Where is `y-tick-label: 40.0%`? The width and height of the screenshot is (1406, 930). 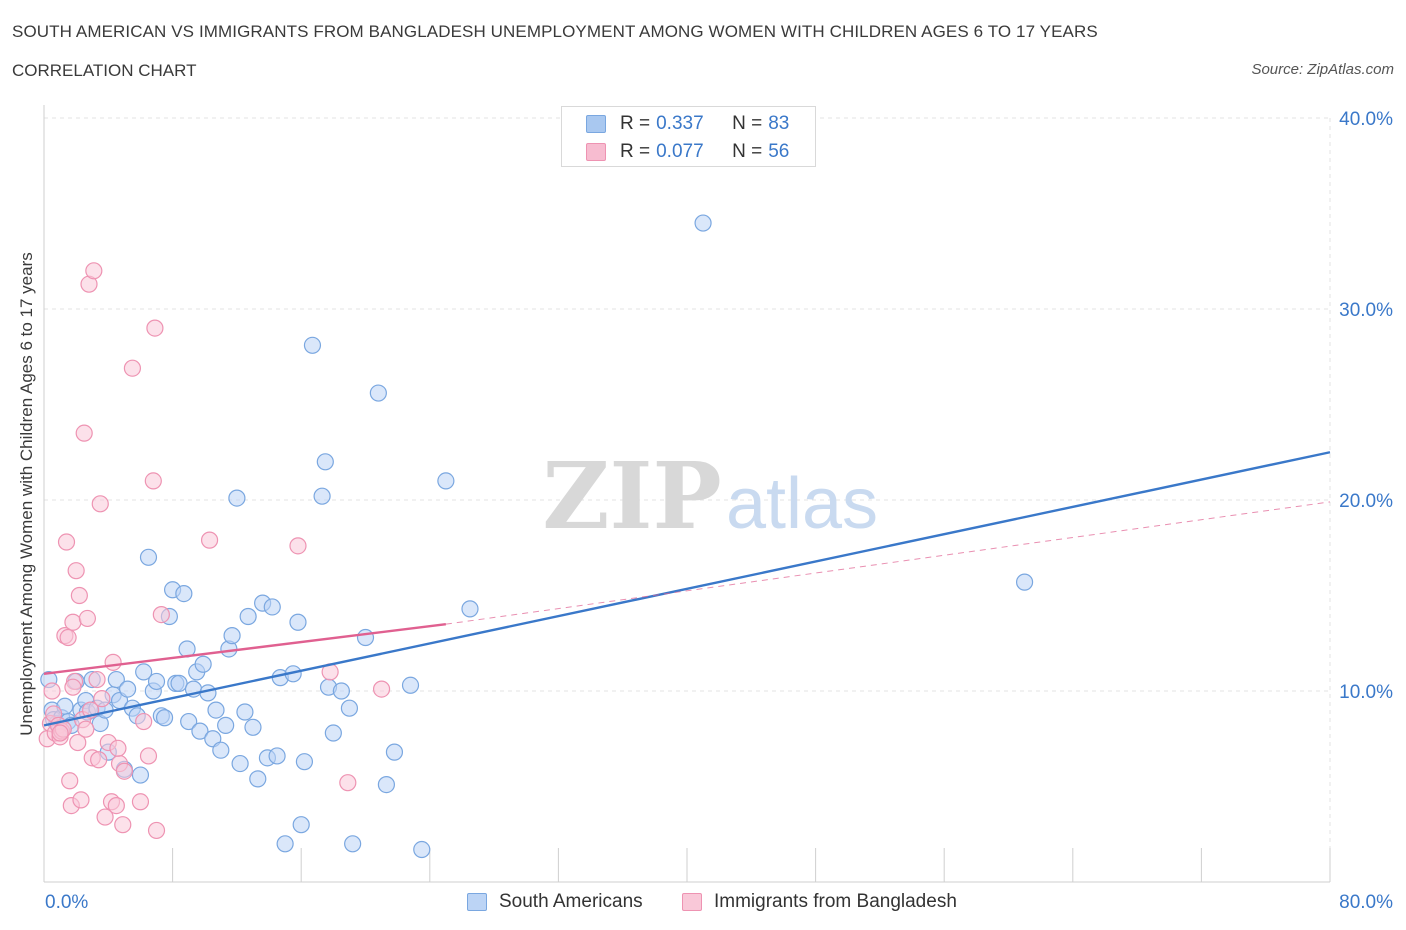
y-tick-label: 40.0% is located at coordinates (1366, 119).